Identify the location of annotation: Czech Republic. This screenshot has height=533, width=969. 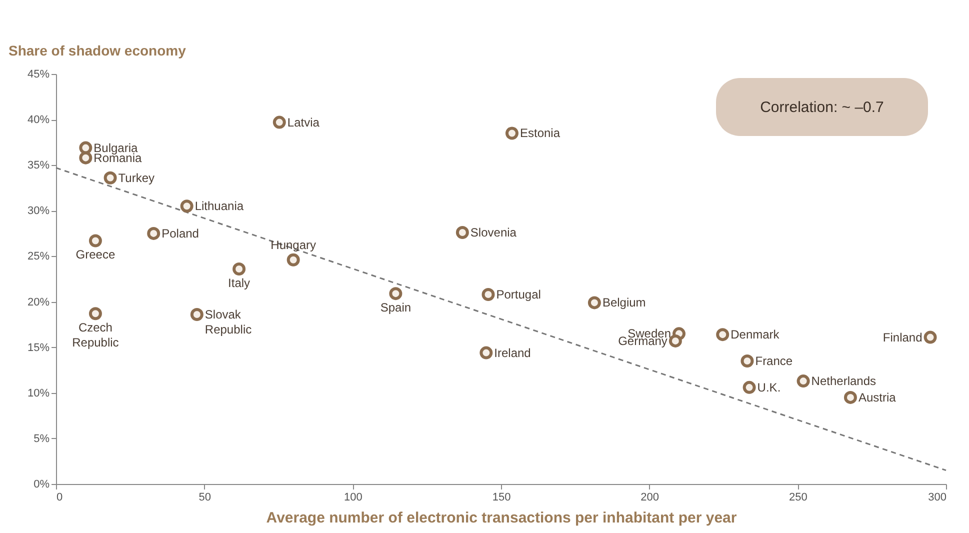
(95, 335).